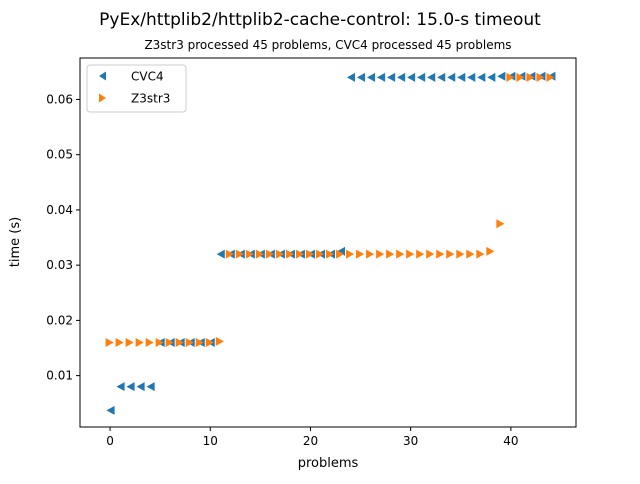  Describe the element at coordinates (59, 155) in the screenshot. I see `y-tick-label: 0.05` at that location.